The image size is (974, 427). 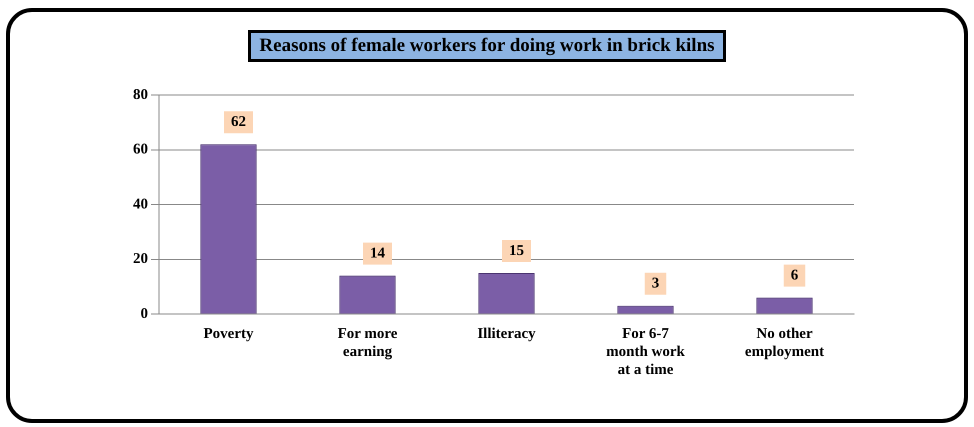 I want to click on data-label: 14, so click(x=378, y=254).